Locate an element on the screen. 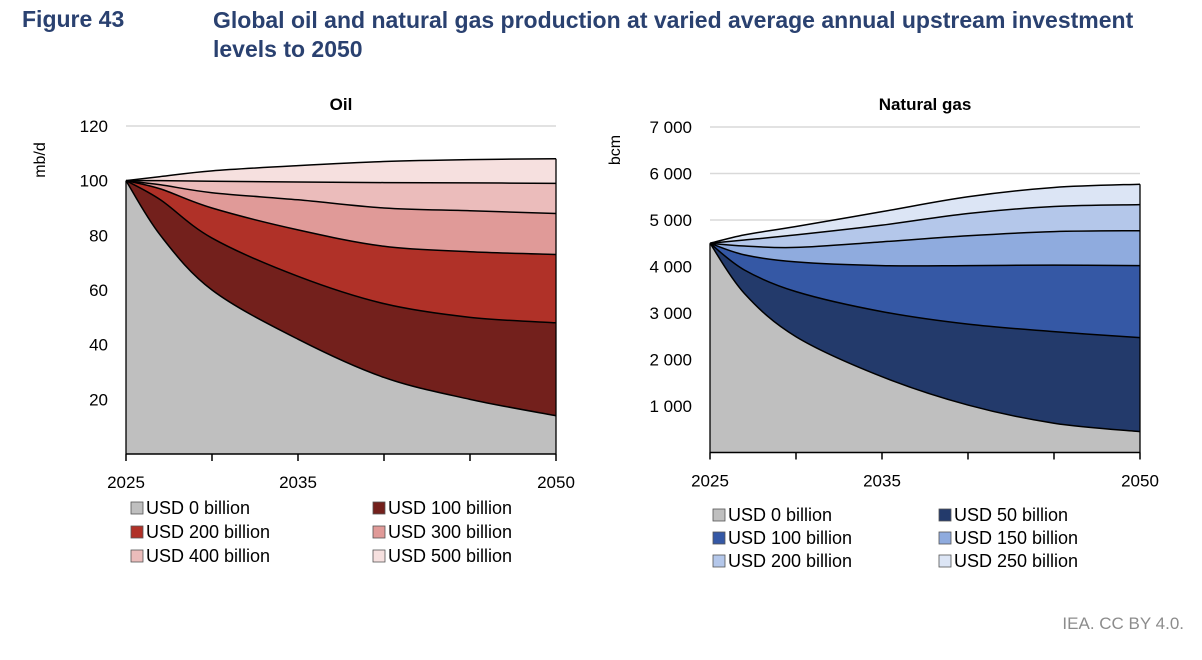 The width and height of the screenshot is (1202, 660). y-tick-label: 80 is located at coordinates (98, 235).